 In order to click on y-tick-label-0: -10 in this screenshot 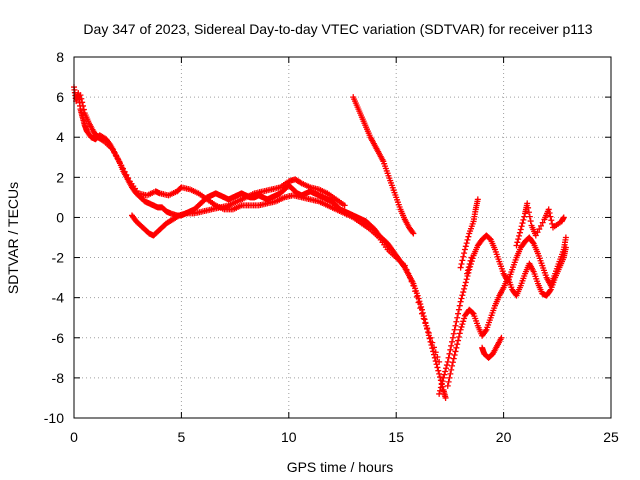, I will do `click(54, 418)`.